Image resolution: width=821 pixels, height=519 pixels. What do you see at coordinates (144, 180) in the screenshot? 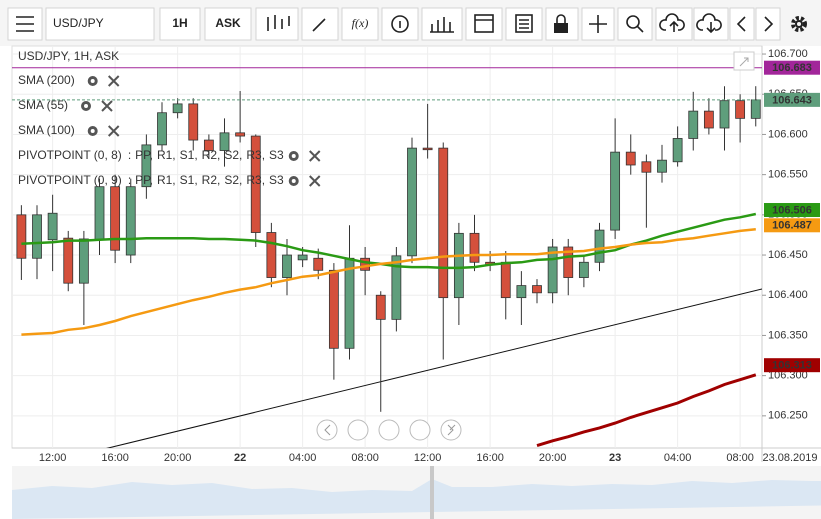
I see `pivot-item: PP,` at bounding box center [144, 180].